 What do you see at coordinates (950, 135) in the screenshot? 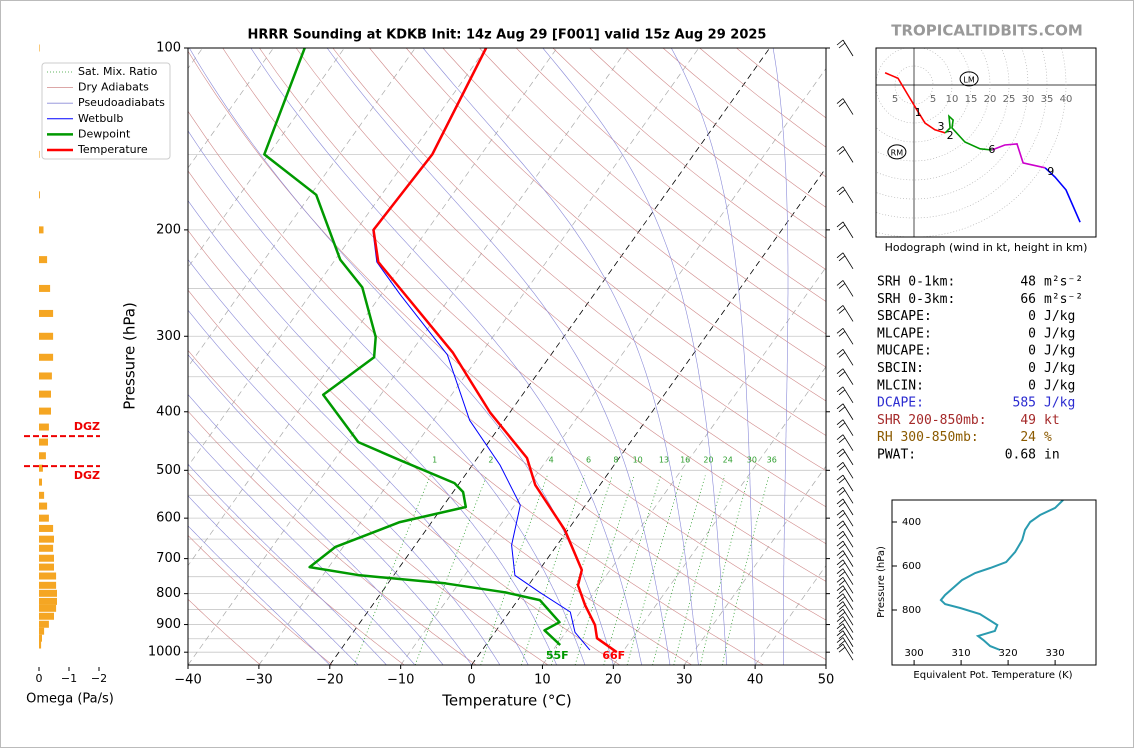
I see `hodo-height-label: 2` at bounding box center [950, 135].